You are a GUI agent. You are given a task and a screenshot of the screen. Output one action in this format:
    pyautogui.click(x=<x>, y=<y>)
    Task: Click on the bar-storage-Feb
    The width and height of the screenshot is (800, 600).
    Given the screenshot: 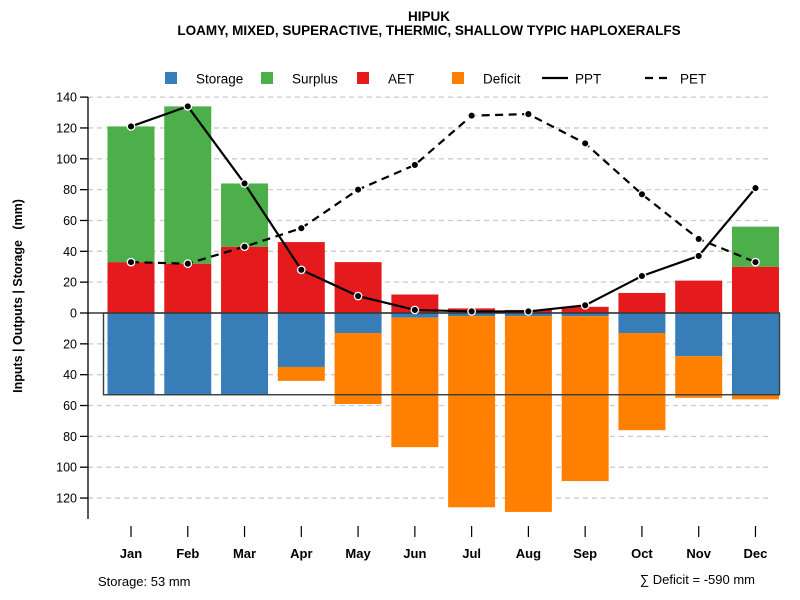 What is the action you would take?
    pyautogui.click(x=188, y=354)
    